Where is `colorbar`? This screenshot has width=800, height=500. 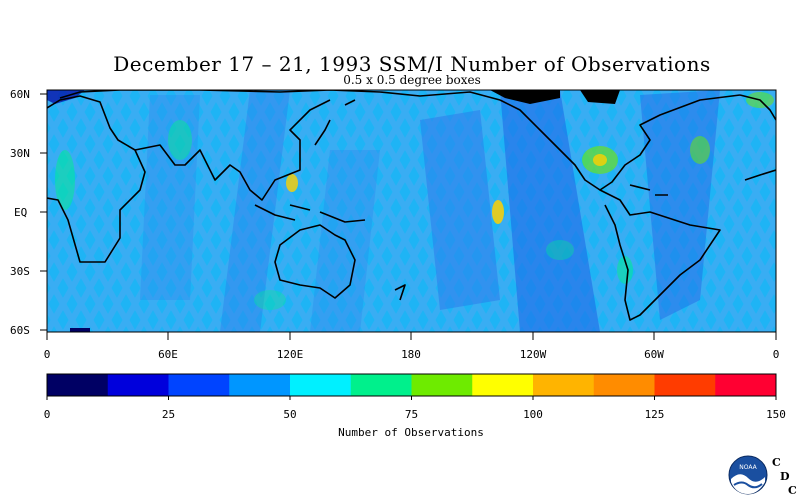 colorbar is located at coordinates (412, 385).